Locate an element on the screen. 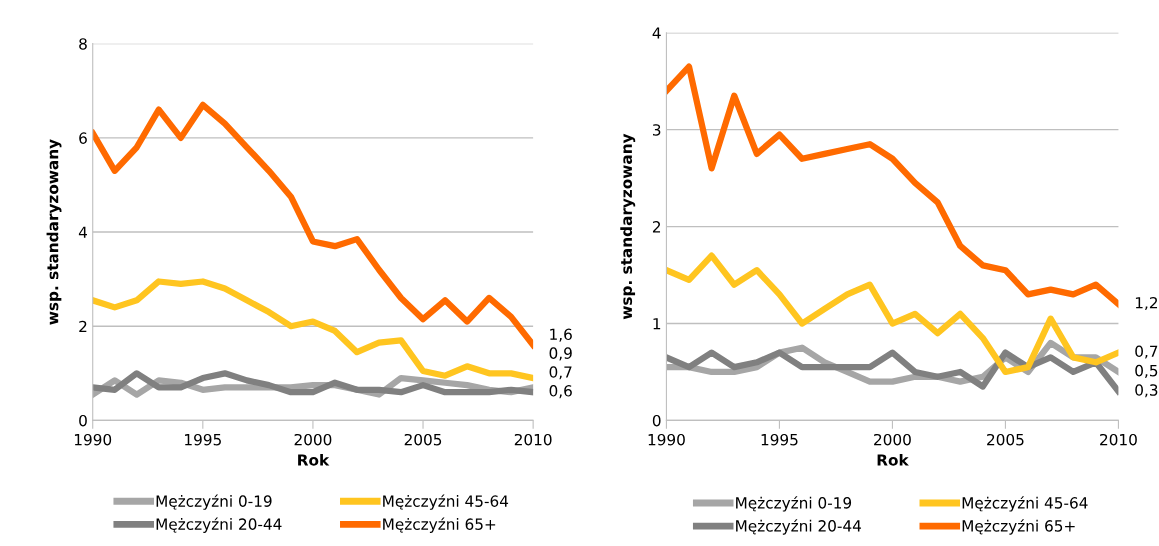  data-label: 1,2 is located at coordinates (1146, 304).